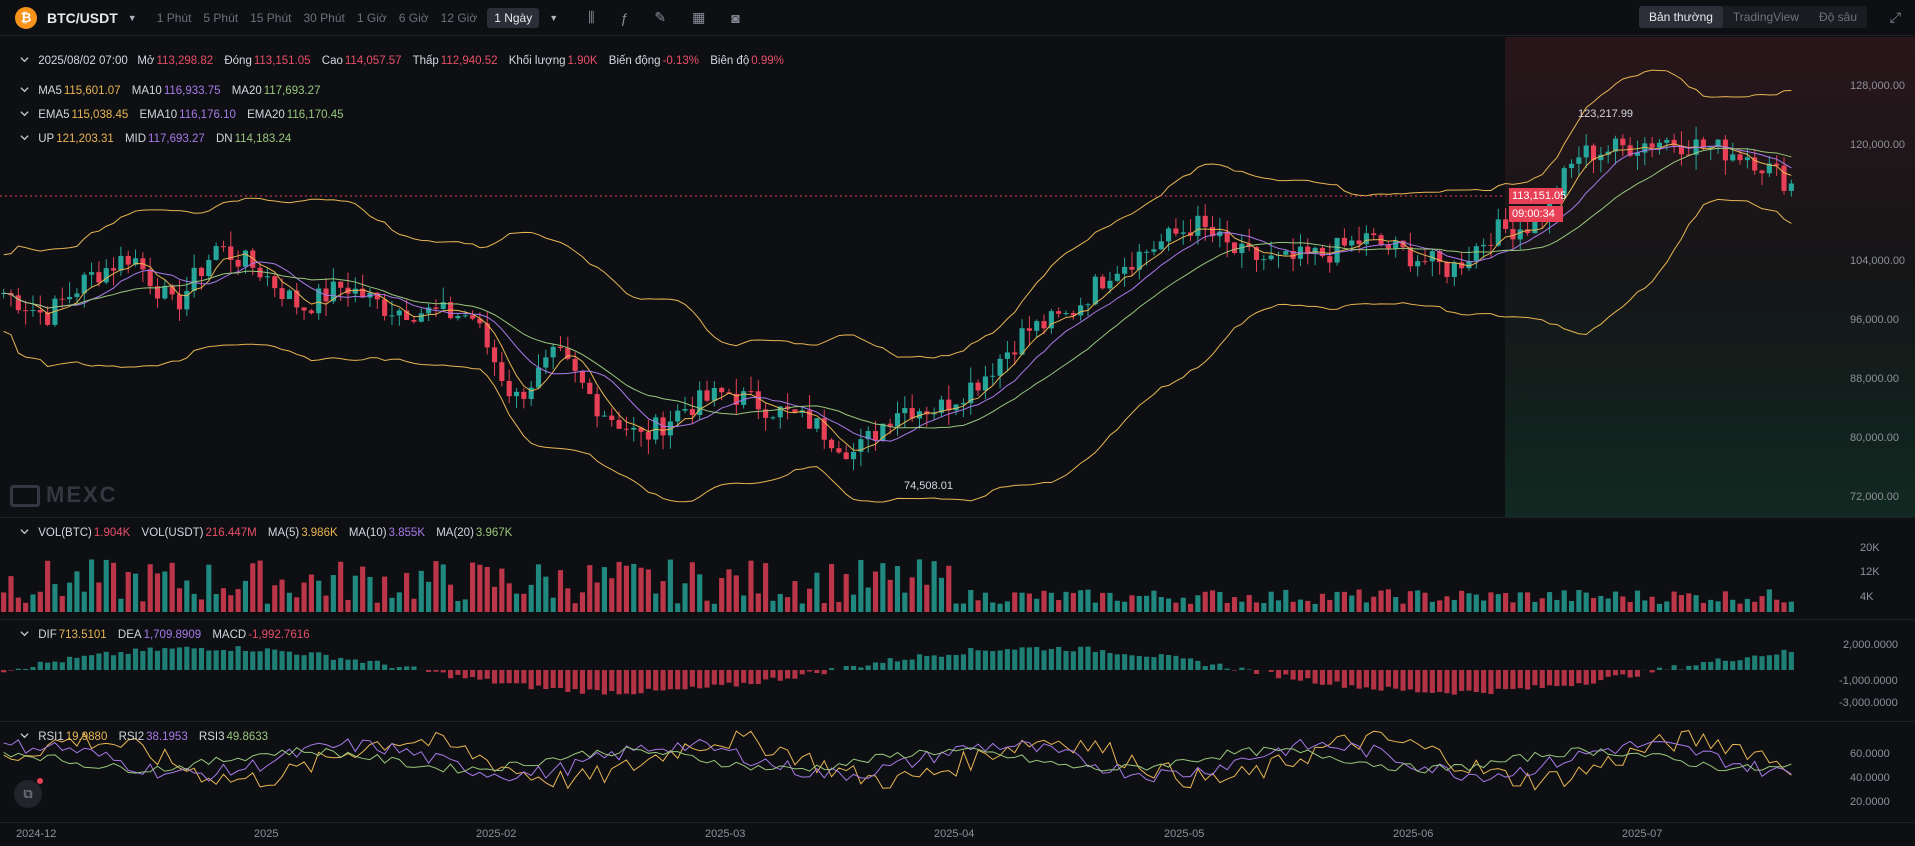 The width and height of the screenshot is (1915, 846). I want to click on fullscreen-icon: ⤢, so click(1895, 17).